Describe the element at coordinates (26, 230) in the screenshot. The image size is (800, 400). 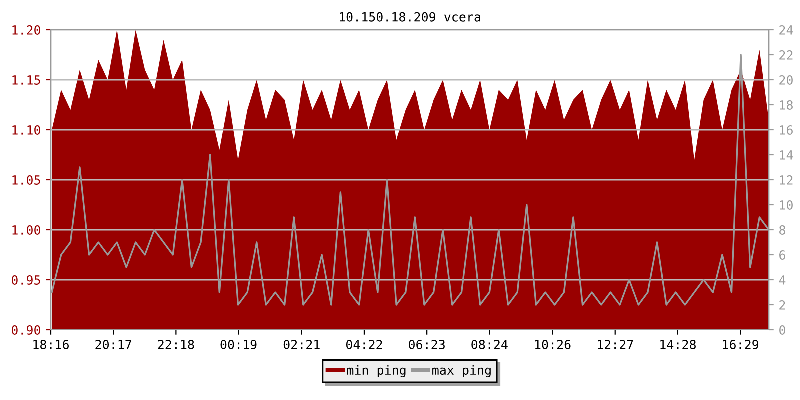
I see `y-tick-label: 1.00` at that location.